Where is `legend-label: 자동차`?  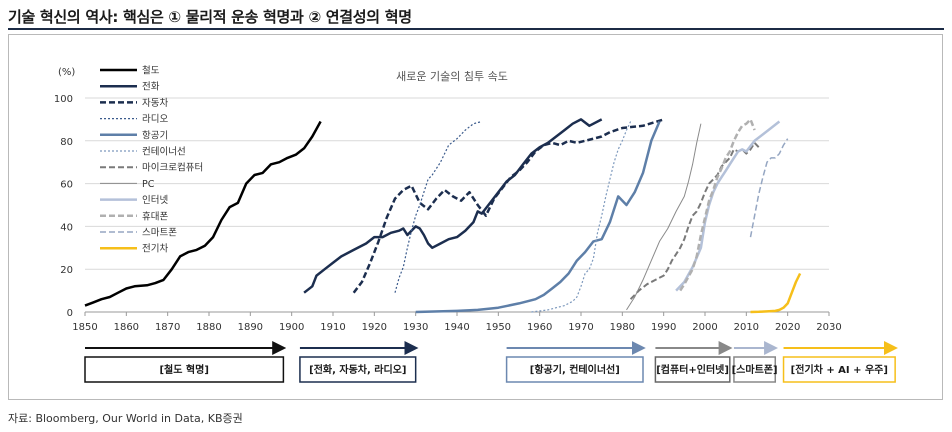 legend-label: 자동차 is located at coordinates (155, 103).